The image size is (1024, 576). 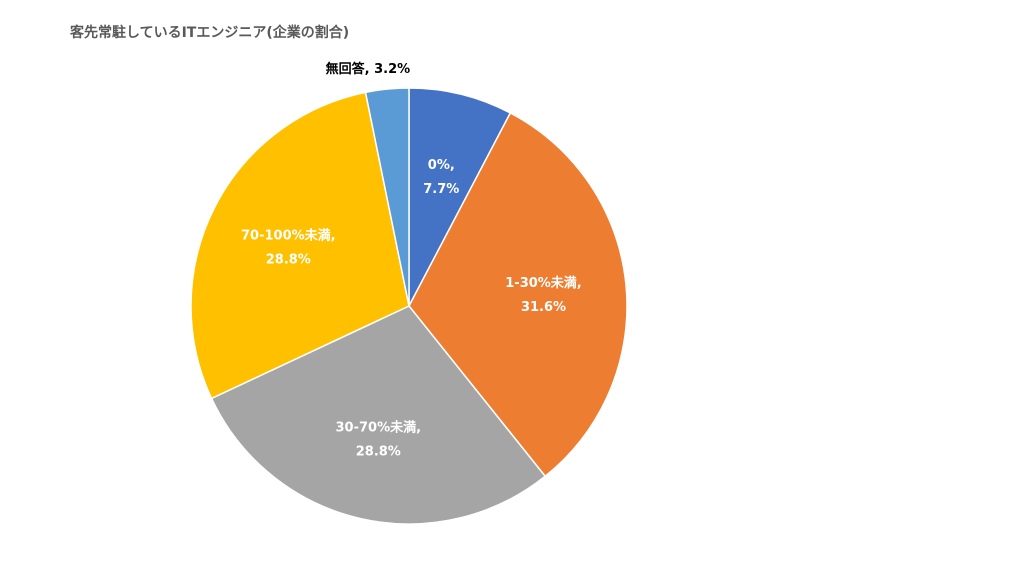 I want to click on pie-label-line1: 30-70%未満,, so click(x=379, y=428).